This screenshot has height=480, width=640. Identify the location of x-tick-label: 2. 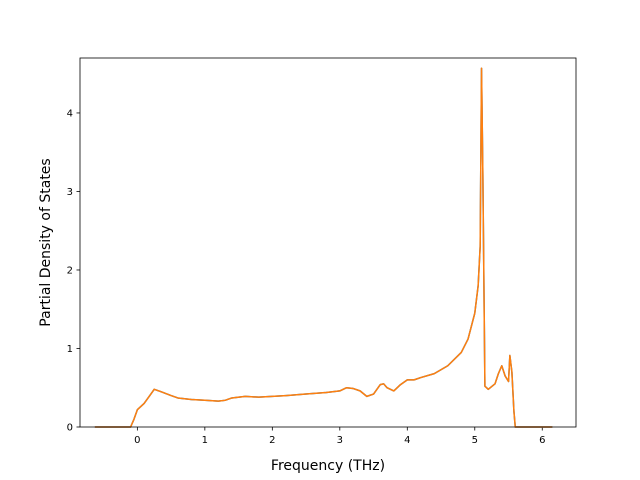
(272, 440).